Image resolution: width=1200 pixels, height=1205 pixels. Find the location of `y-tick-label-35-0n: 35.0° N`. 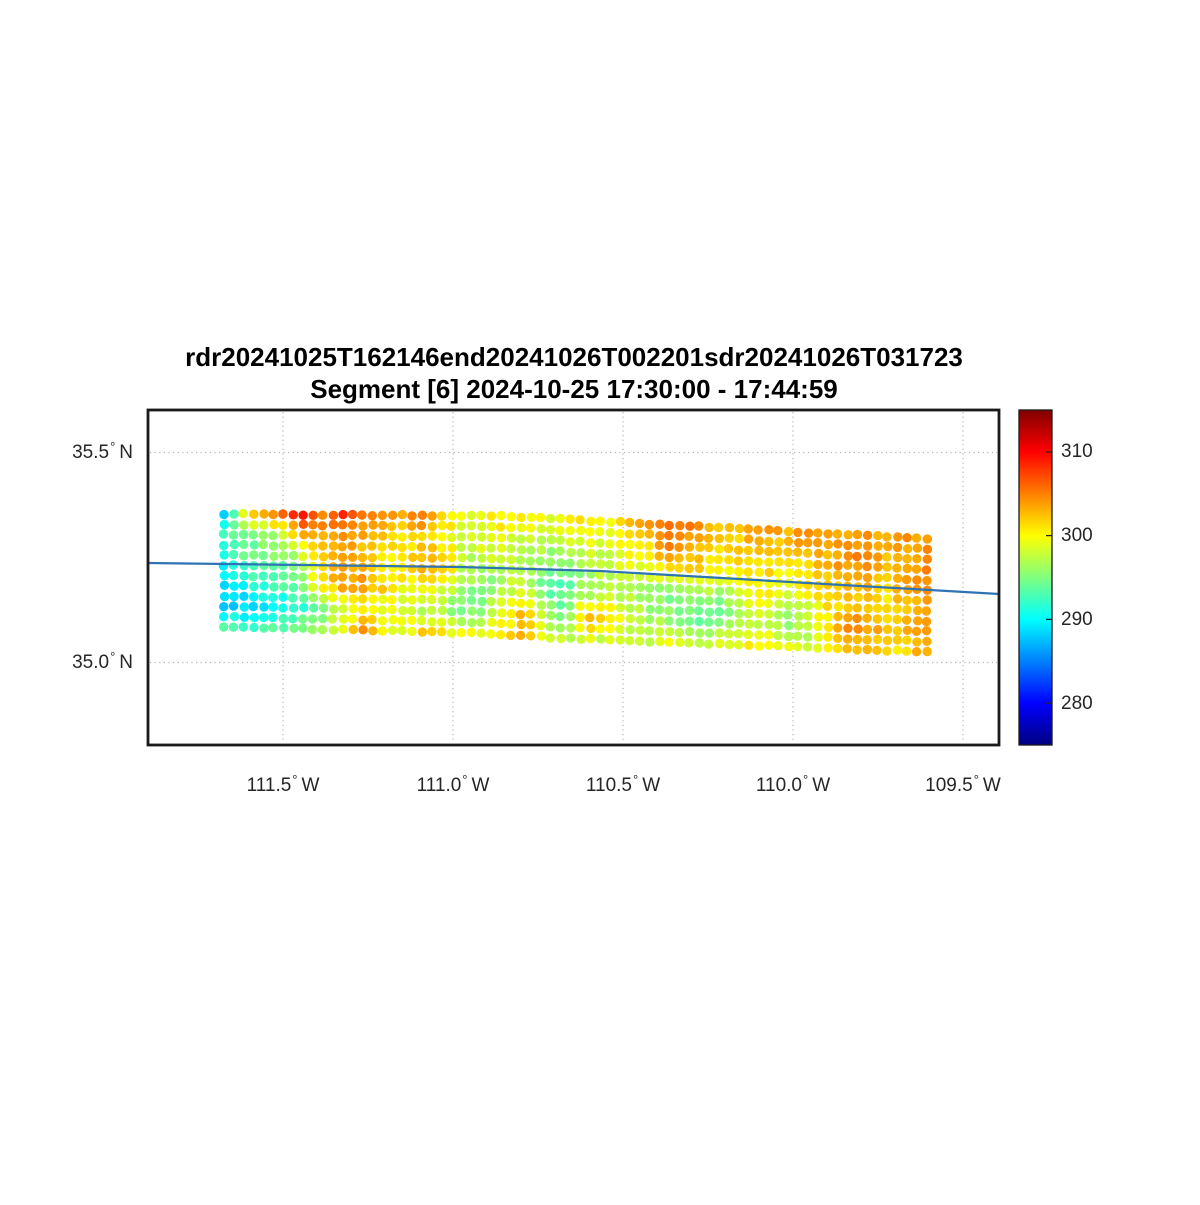

y-tick-label-35-0n: 35.0° N is located at coordinates (78, 663).